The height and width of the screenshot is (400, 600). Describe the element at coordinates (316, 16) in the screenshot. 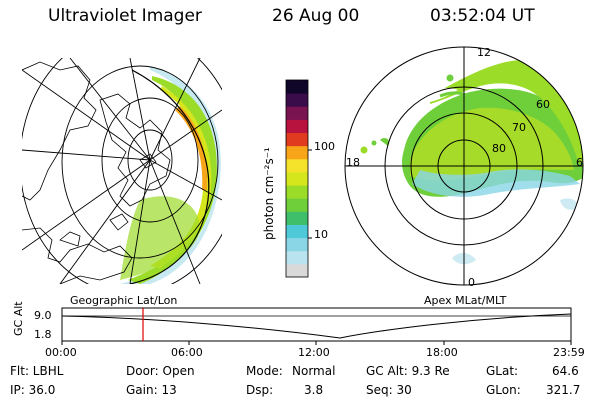

I see `date-label: 26 Aug 00` at that location.